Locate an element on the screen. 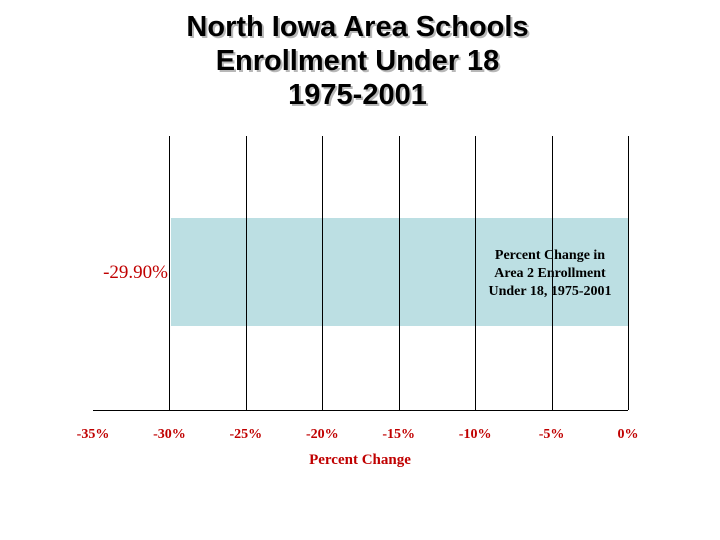  x-tick-label: -35% is located at coordinates (93, 434).